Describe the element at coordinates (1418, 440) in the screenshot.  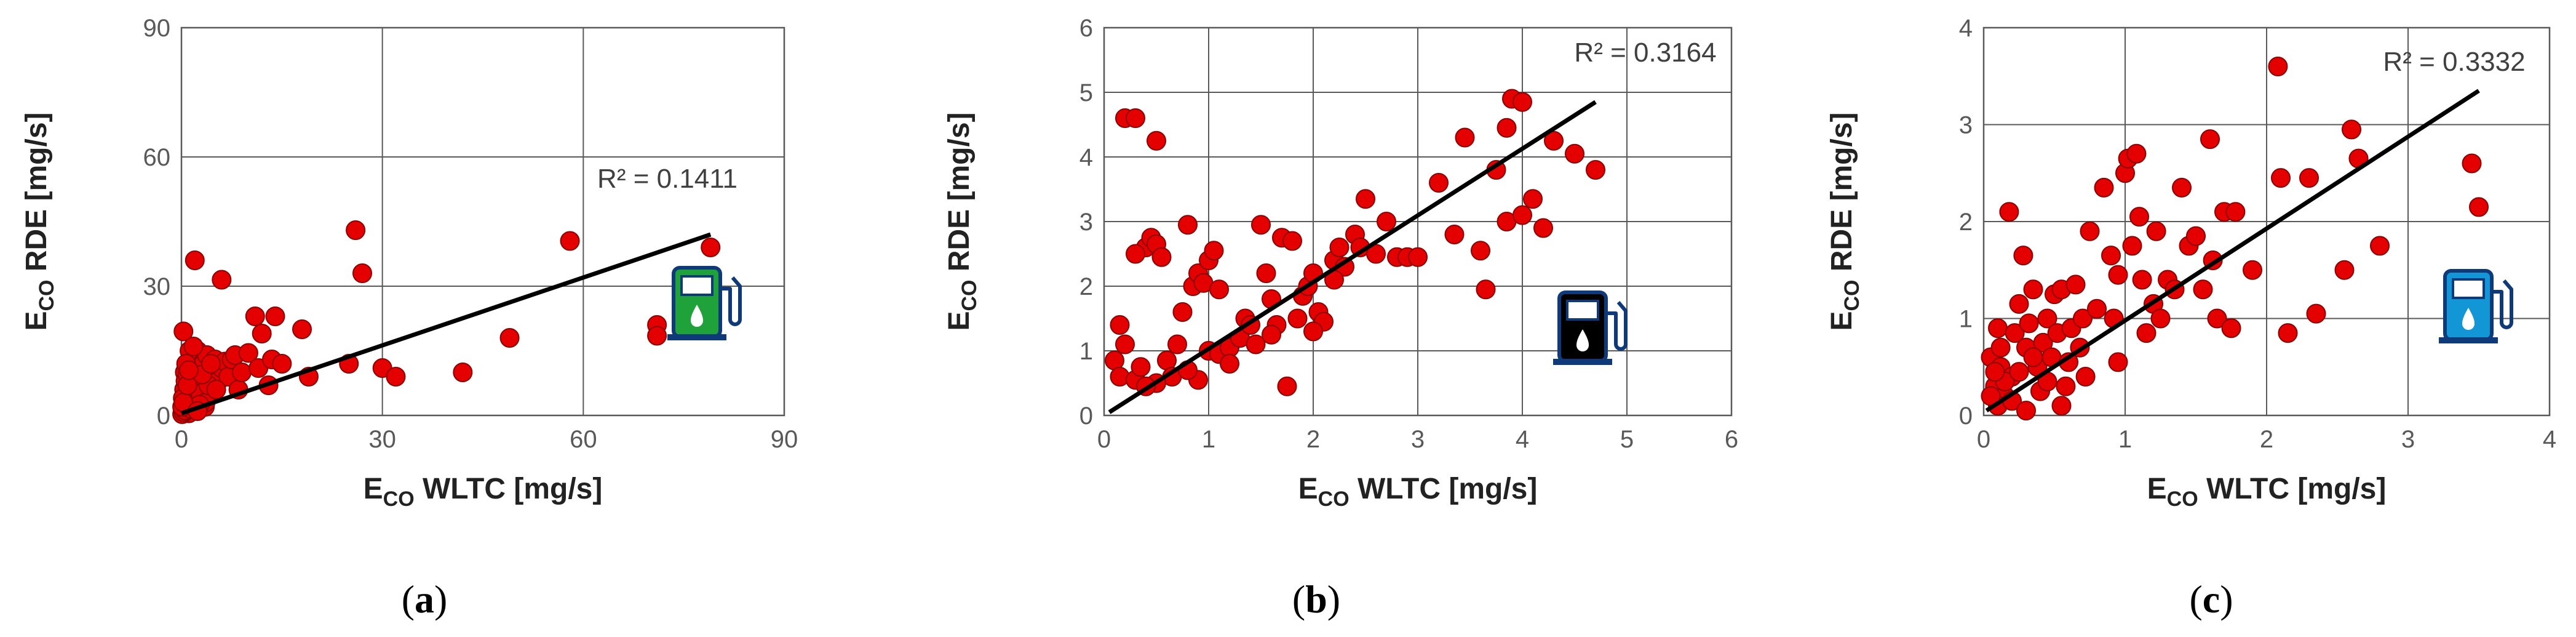
I see `x-tick-label: 3` at that location.